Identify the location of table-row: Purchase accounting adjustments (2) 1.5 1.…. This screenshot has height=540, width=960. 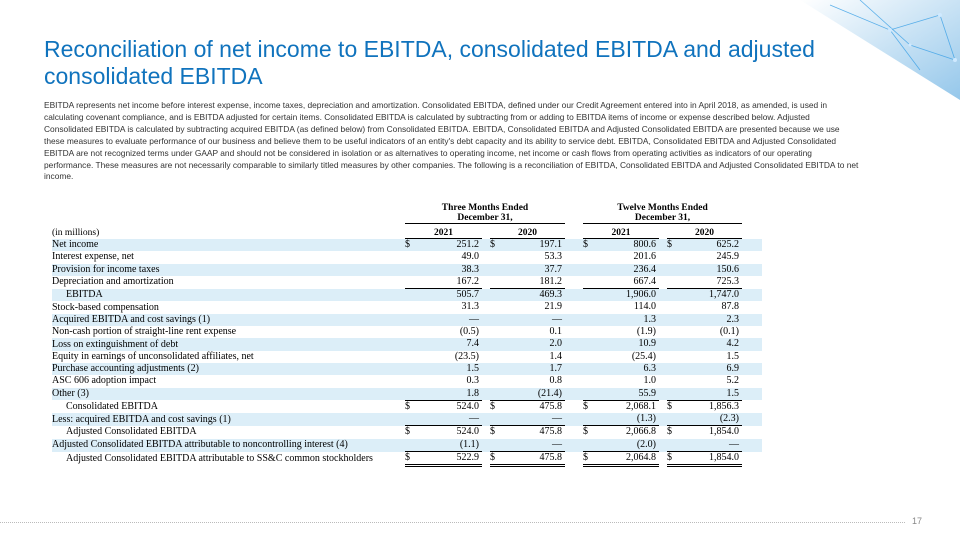
(407, 369).